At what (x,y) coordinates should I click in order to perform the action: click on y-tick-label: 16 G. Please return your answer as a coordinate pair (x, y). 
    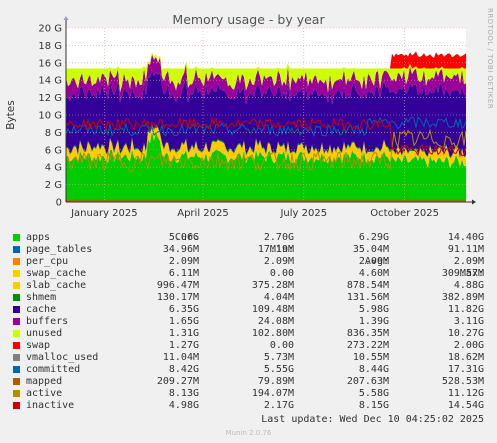
    Looking at the image, I should click on (50, 63).